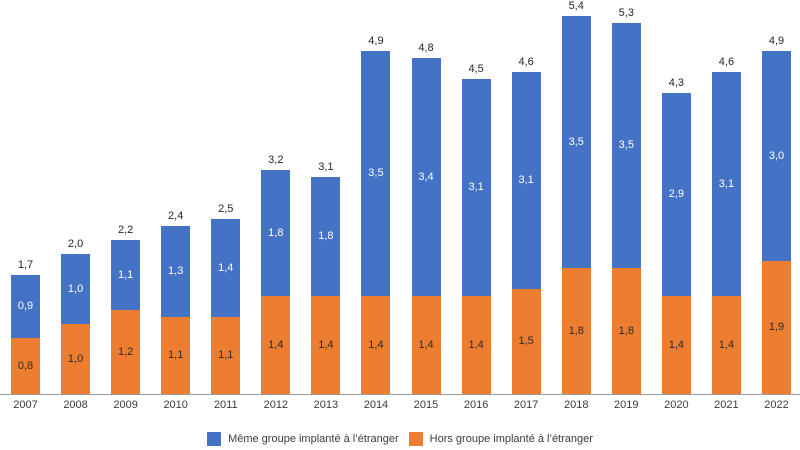  I want to click on x-axis-tick-label: 2007, so click(25, 405).